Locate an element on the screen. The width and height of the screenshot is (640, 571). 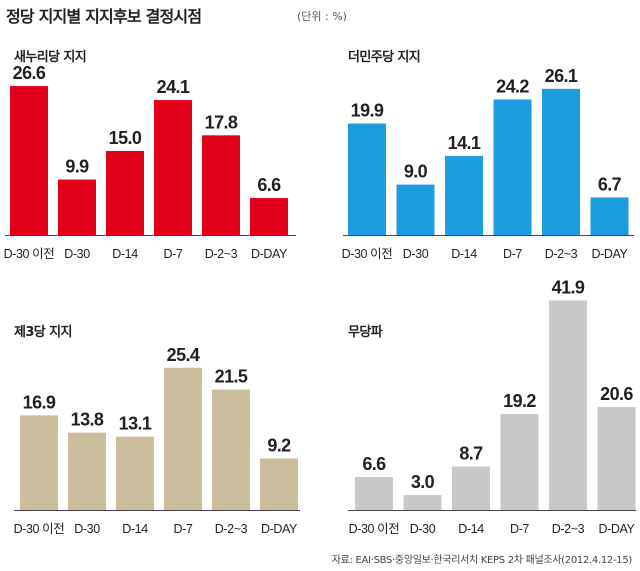
value-label-independent-5: 41.9 is located at coordinates (568, 288).